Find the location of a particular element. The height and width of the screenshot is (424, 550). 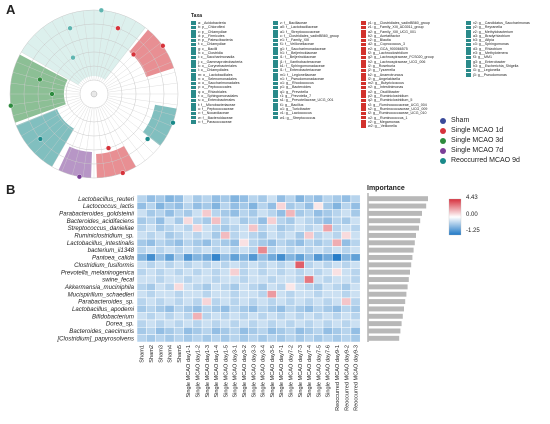

taxa-entry: b2: g__Acetatifactor is located at coordinates (397, 36).